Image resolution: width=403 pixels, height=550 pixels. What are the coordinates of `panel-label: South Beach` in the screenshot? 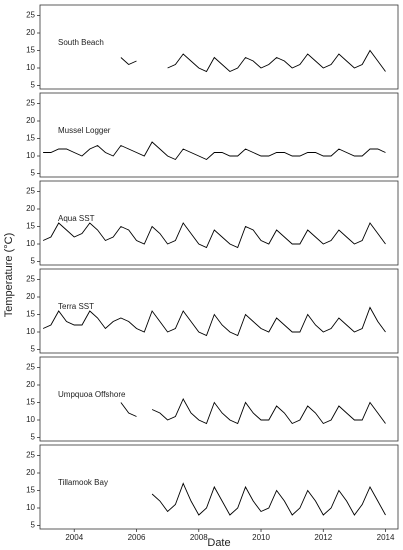 It's located at (81, 42).